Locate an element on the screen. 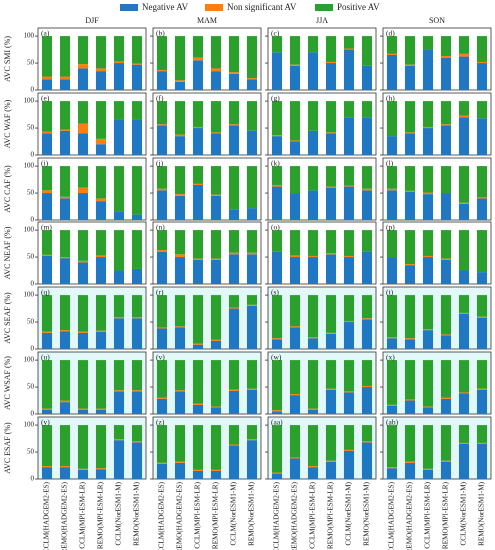  y-tick-label: 0 is located at coordinates (33, 479).